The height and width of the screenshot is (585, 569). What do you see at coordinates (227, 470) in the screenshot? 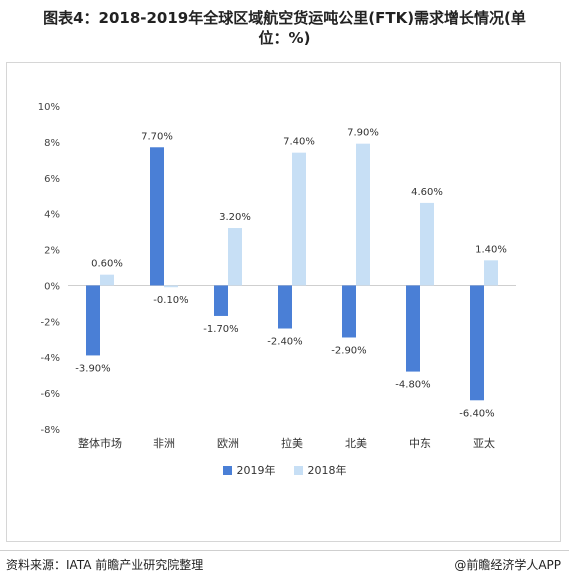
I see `legend-swatch-2019` at bounding box center [227, 470].